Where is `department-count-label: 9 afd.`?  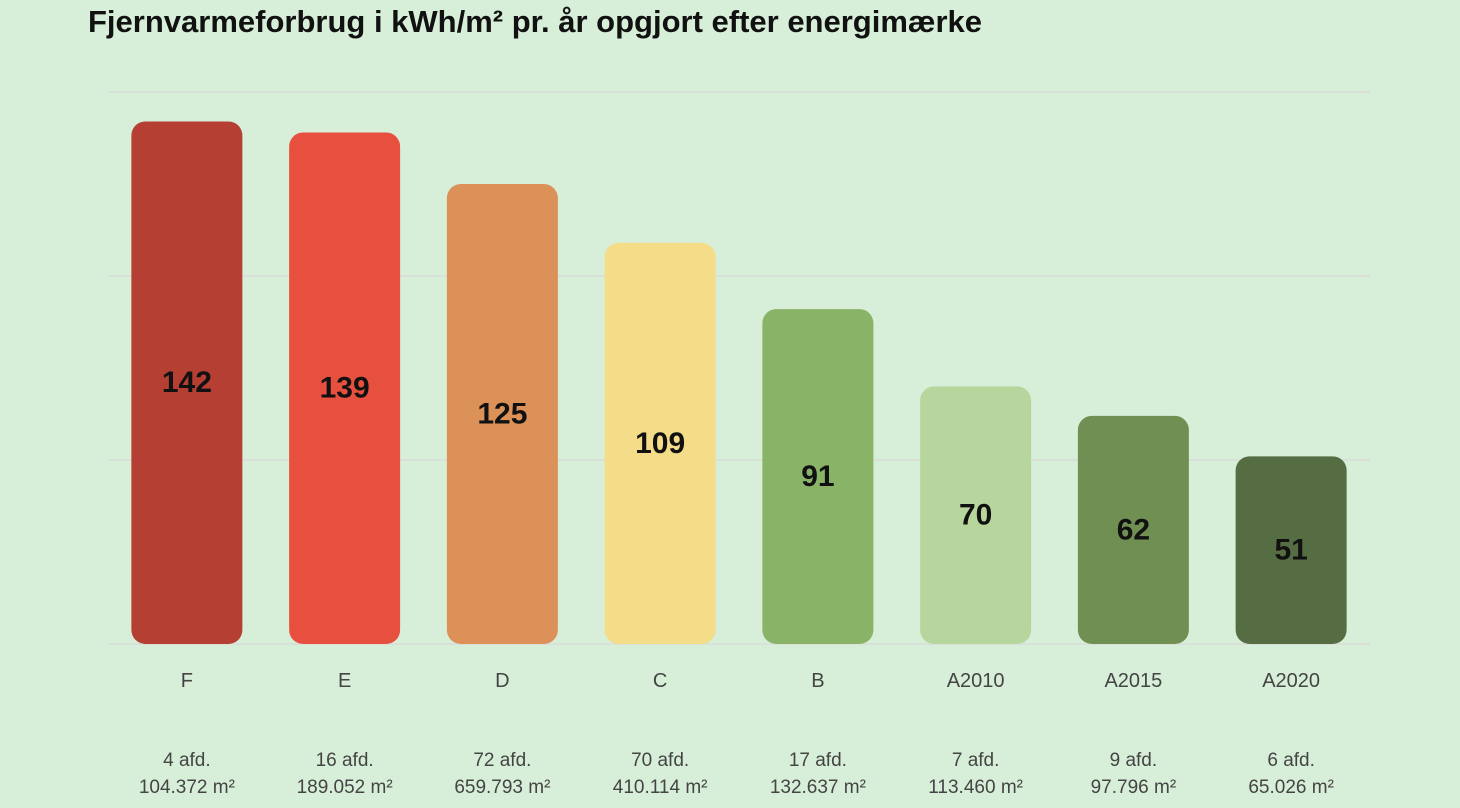 department-count-label: 9 afd. is located at coordinates (1134, 760).